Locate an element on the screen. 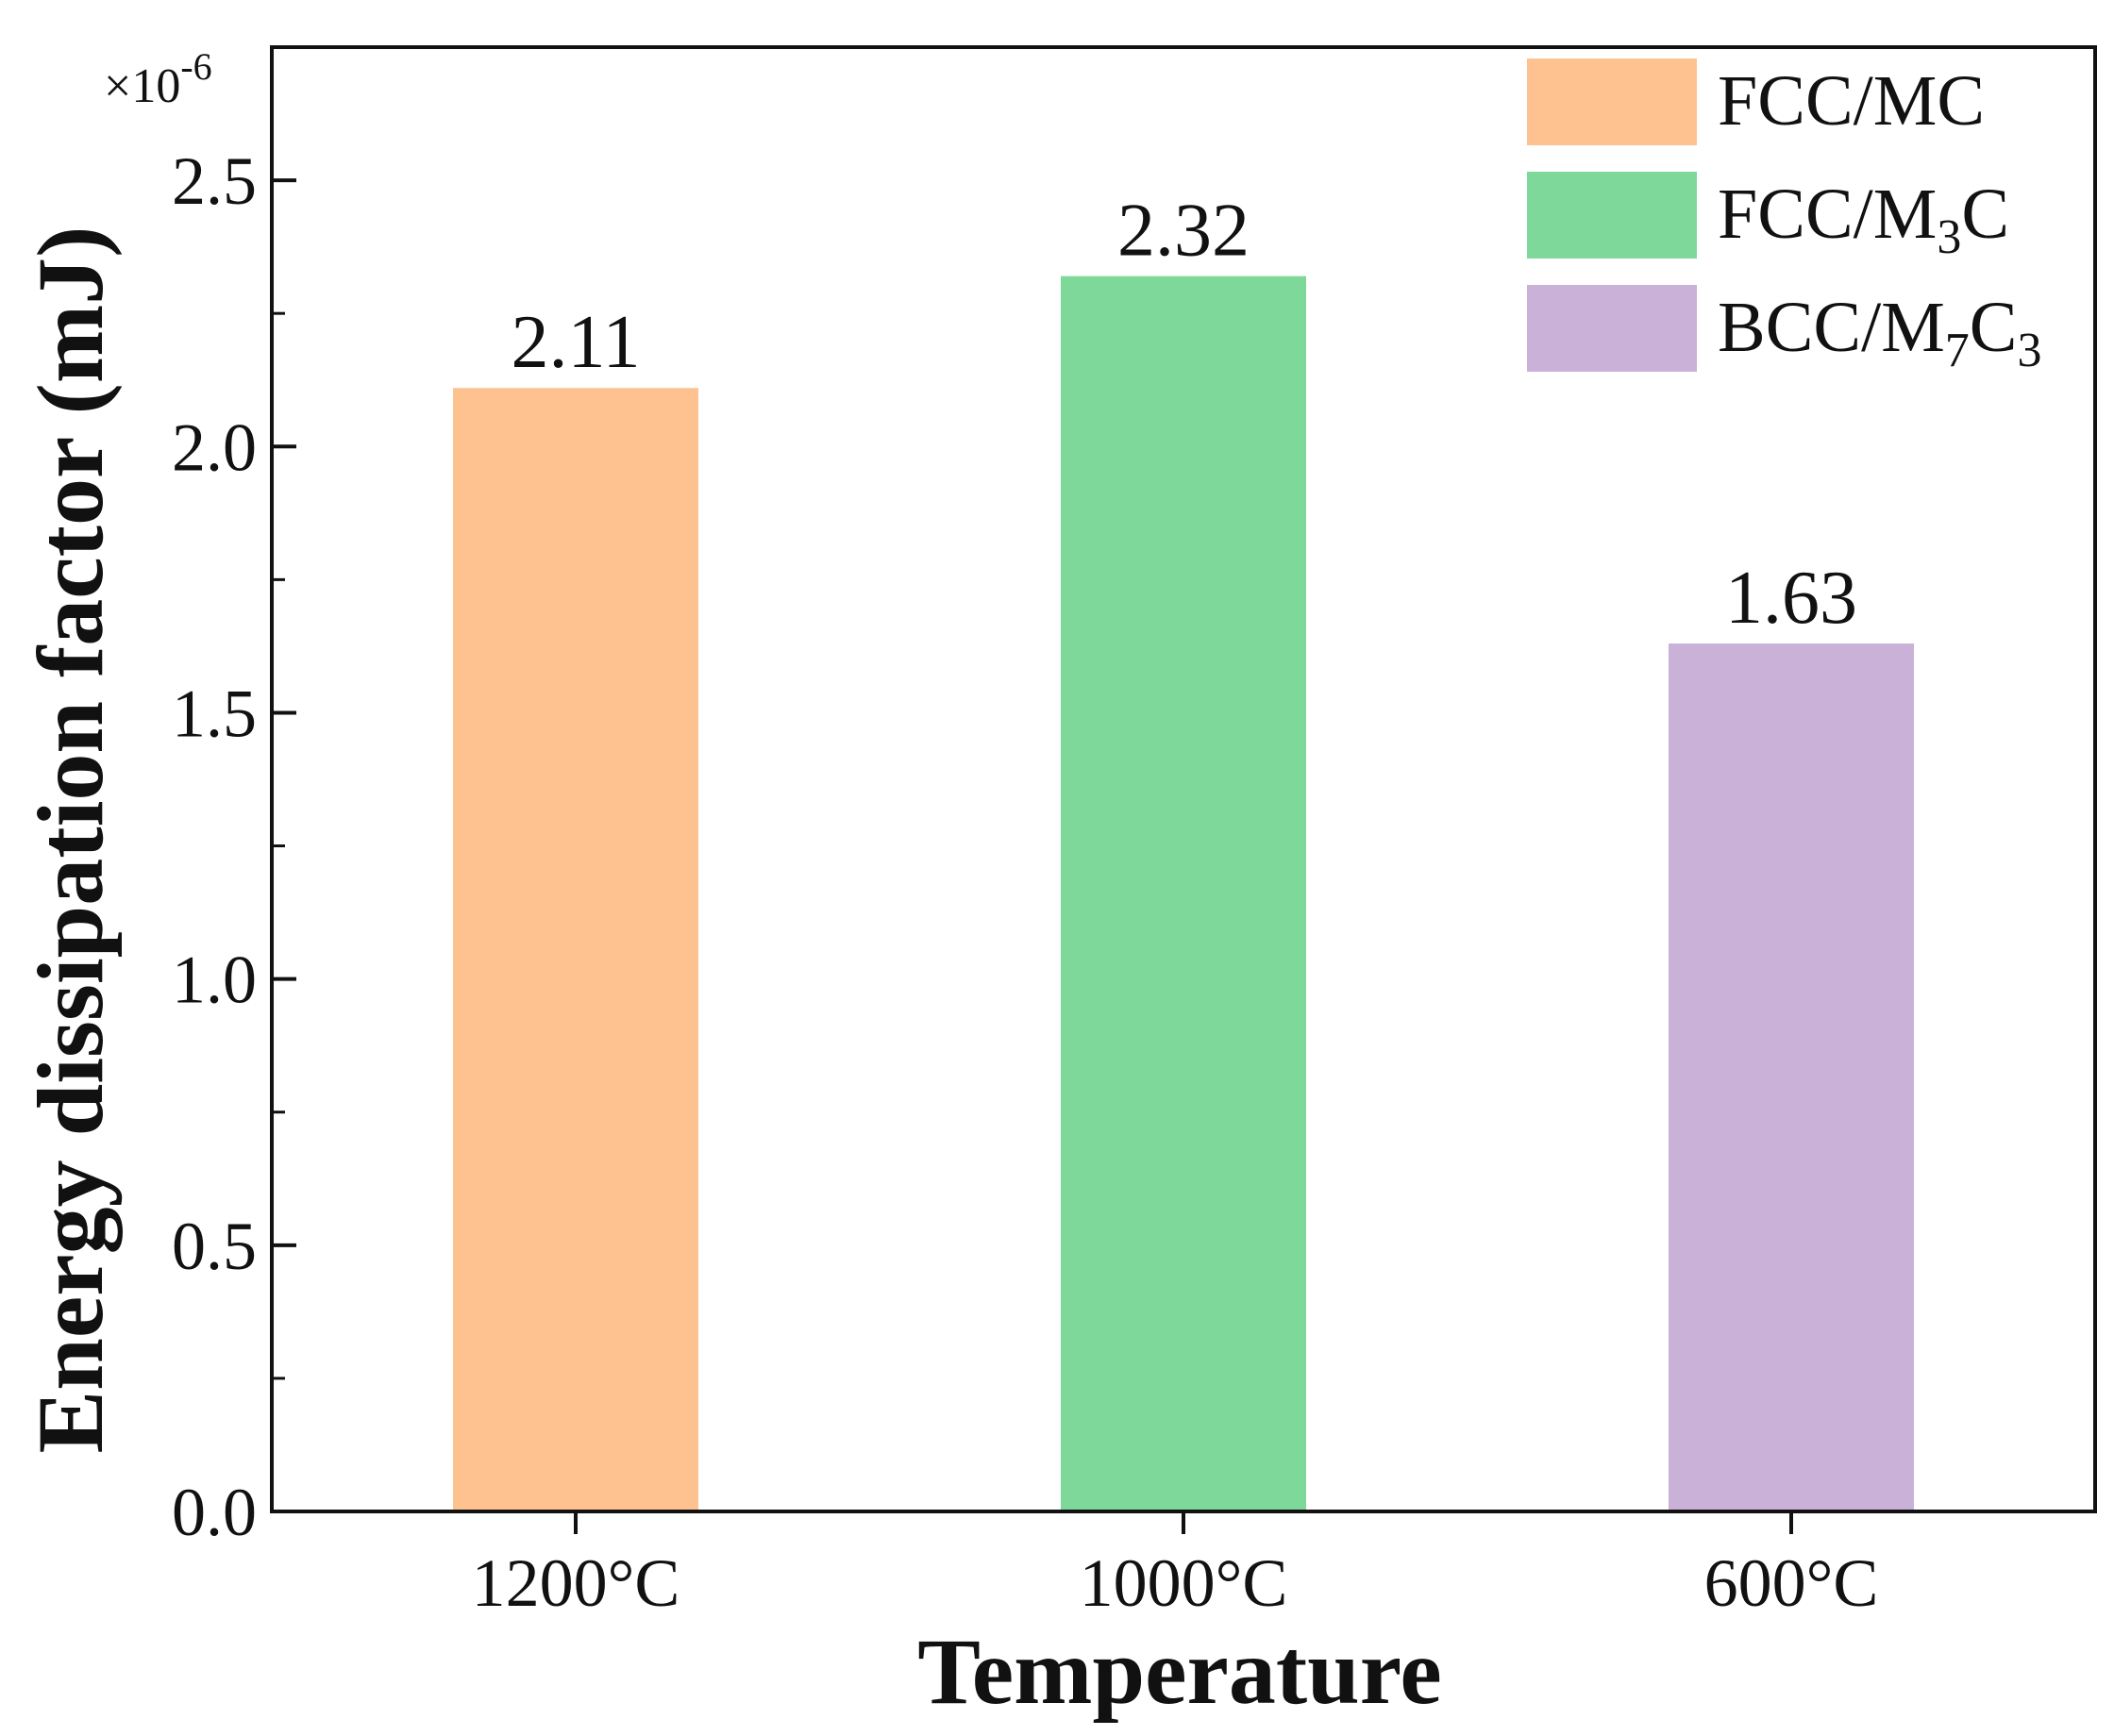 Image resolution: width=2114 pixels, height=1736 pixels. x-axis-ticks: 1200°C 1000°C 600°C is located at coordinates (1175, 1566).